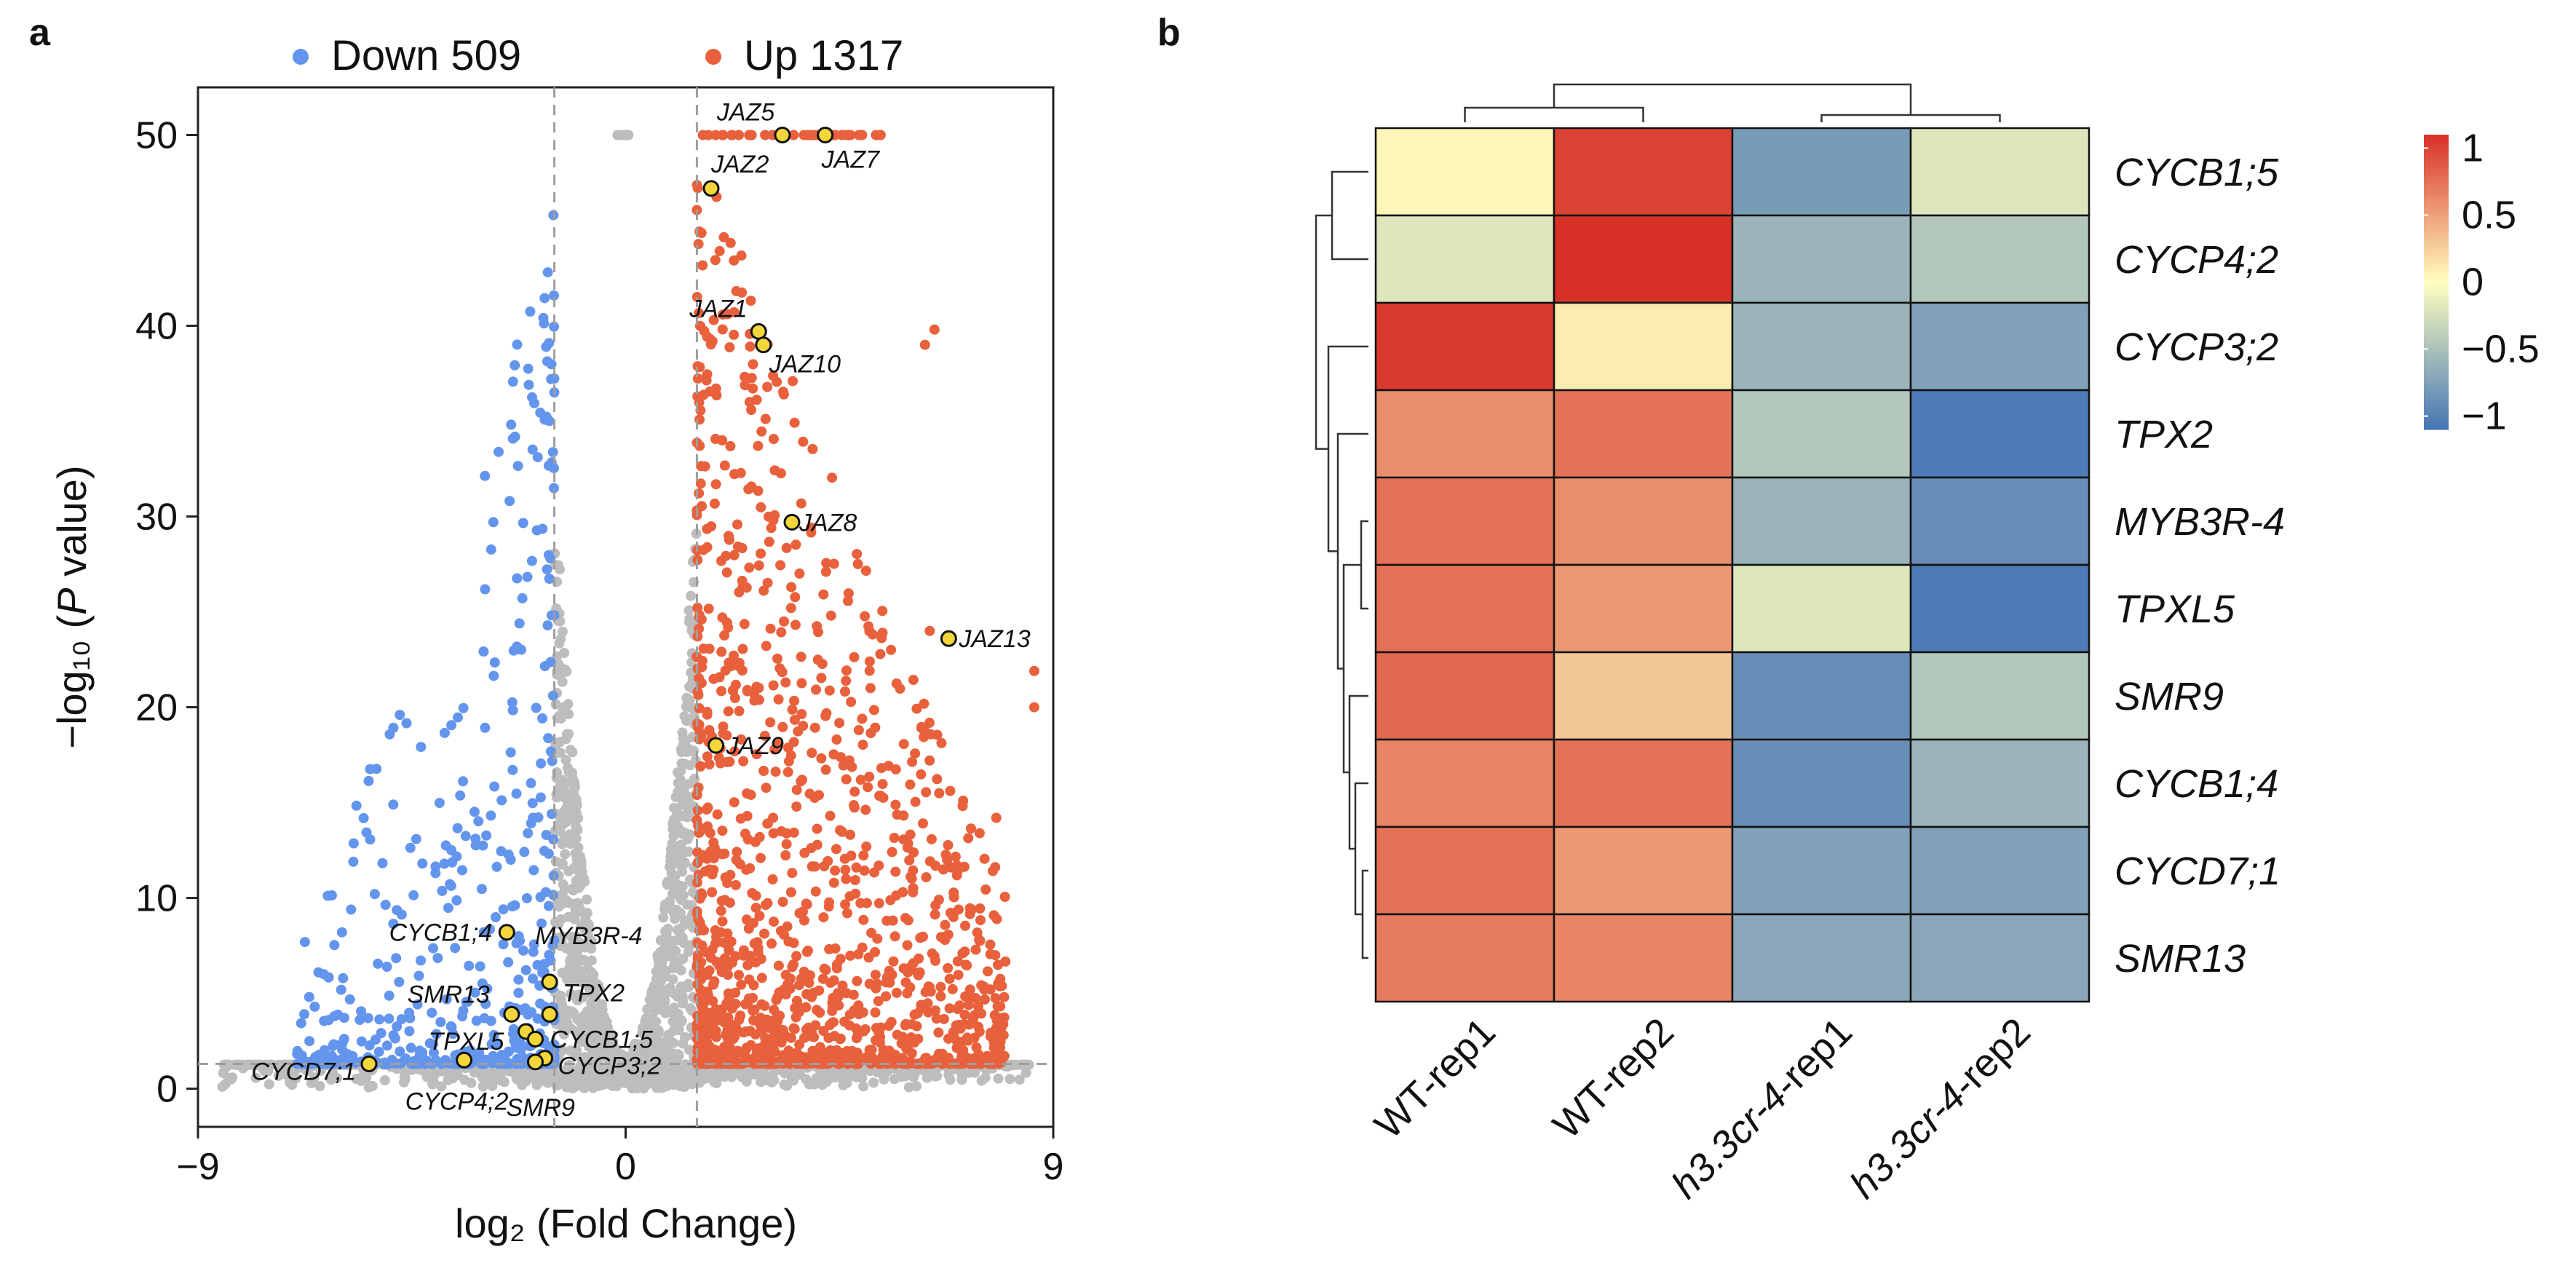 This screenshot has height=1287, width=2576. Describe the element at coordinates (2196, 784) in the screenshot. I see `heatmap-row-label: CYCB1;4` at that location.